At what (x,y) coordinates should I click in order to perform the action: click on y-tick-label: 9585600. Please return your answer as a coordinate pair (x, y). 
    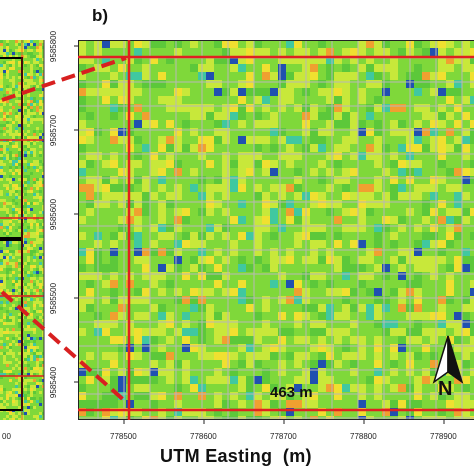
    Looking at the image, I should click on (54, 214).